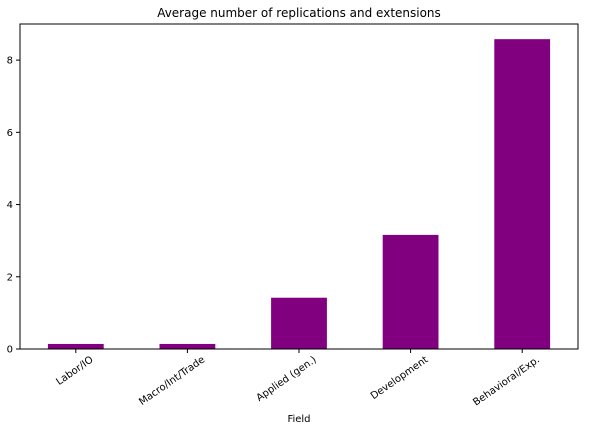 The image size is (589, 431). I want to click on x-tick-label-4: Behavioral/Exp., so click(506, 381).